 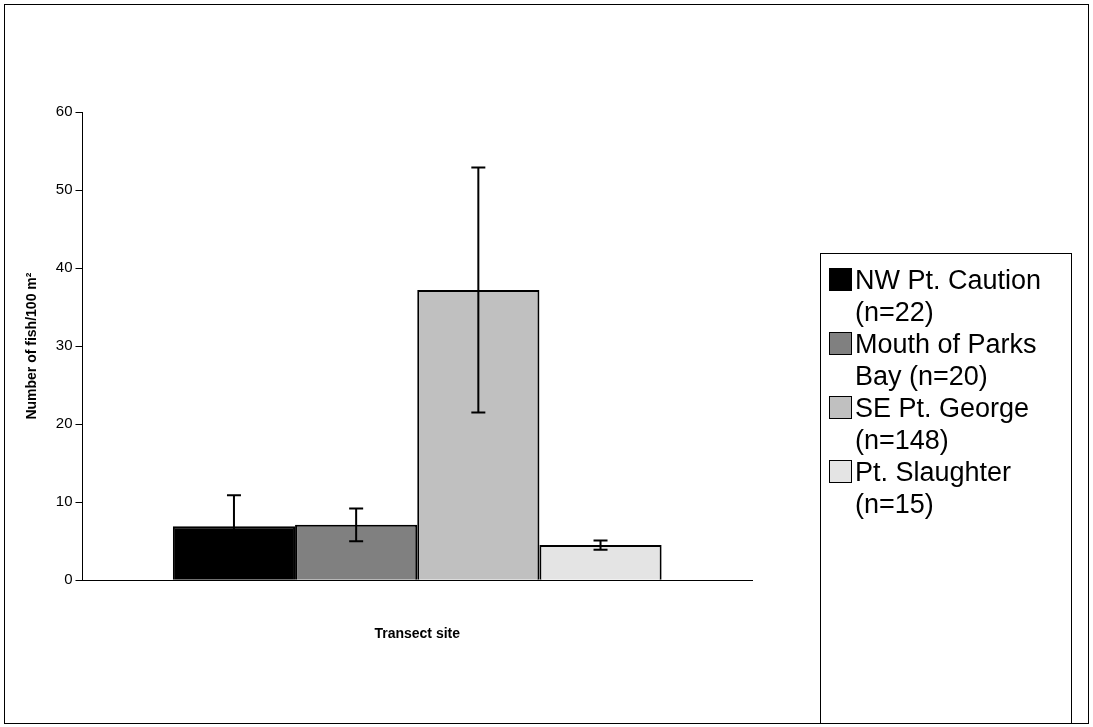 What do you see at coordinates (64, 501) in the screenshot?
I see `y-tick-label: 10` at bounding box center [64, 501].